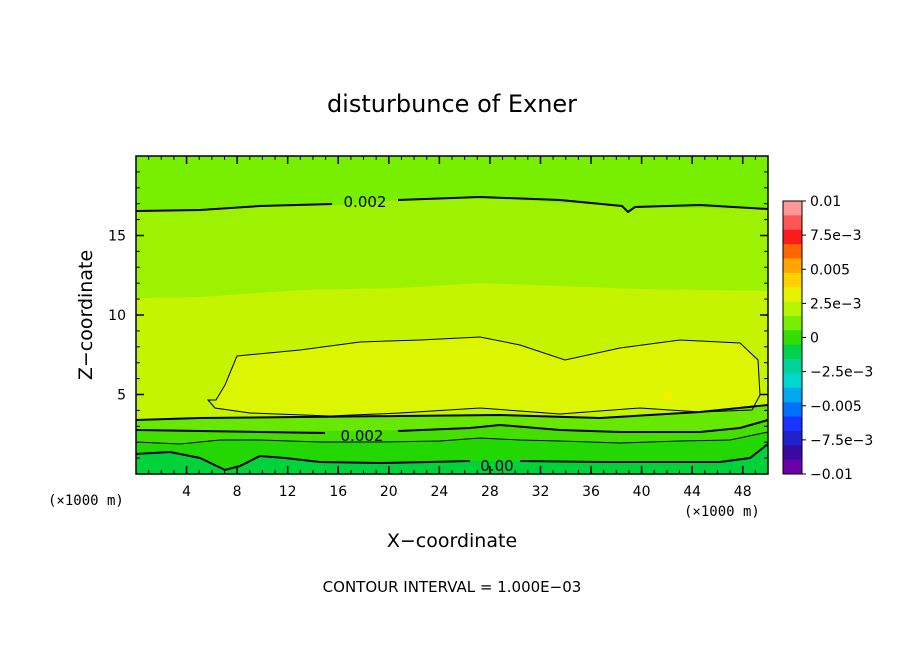 The image size is (904, 654). I want to click on max-blob, so click(668, 396).